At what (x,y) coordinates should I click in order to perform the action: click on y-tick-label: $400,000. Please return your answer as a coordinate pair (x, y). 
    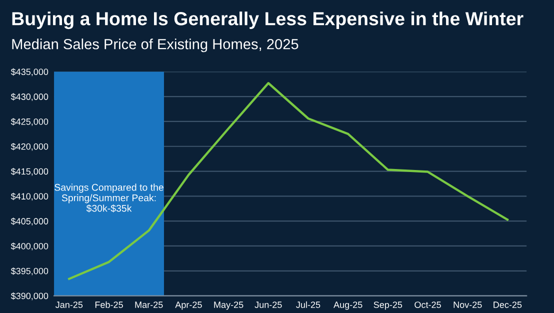
    Looking at the image, I should click on (29, 246).